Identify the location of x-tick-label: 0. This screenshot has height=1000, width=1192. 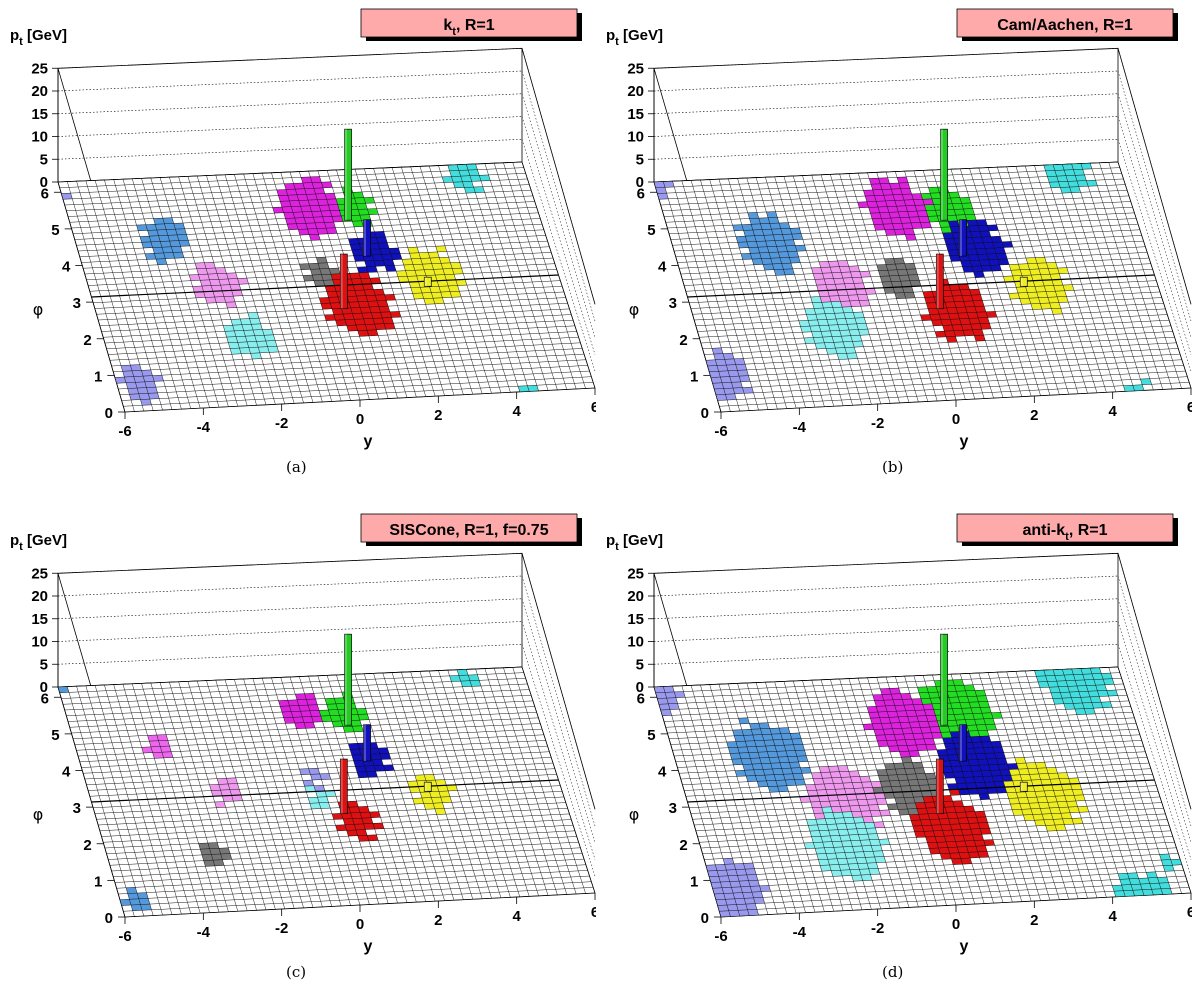
(956, 419).